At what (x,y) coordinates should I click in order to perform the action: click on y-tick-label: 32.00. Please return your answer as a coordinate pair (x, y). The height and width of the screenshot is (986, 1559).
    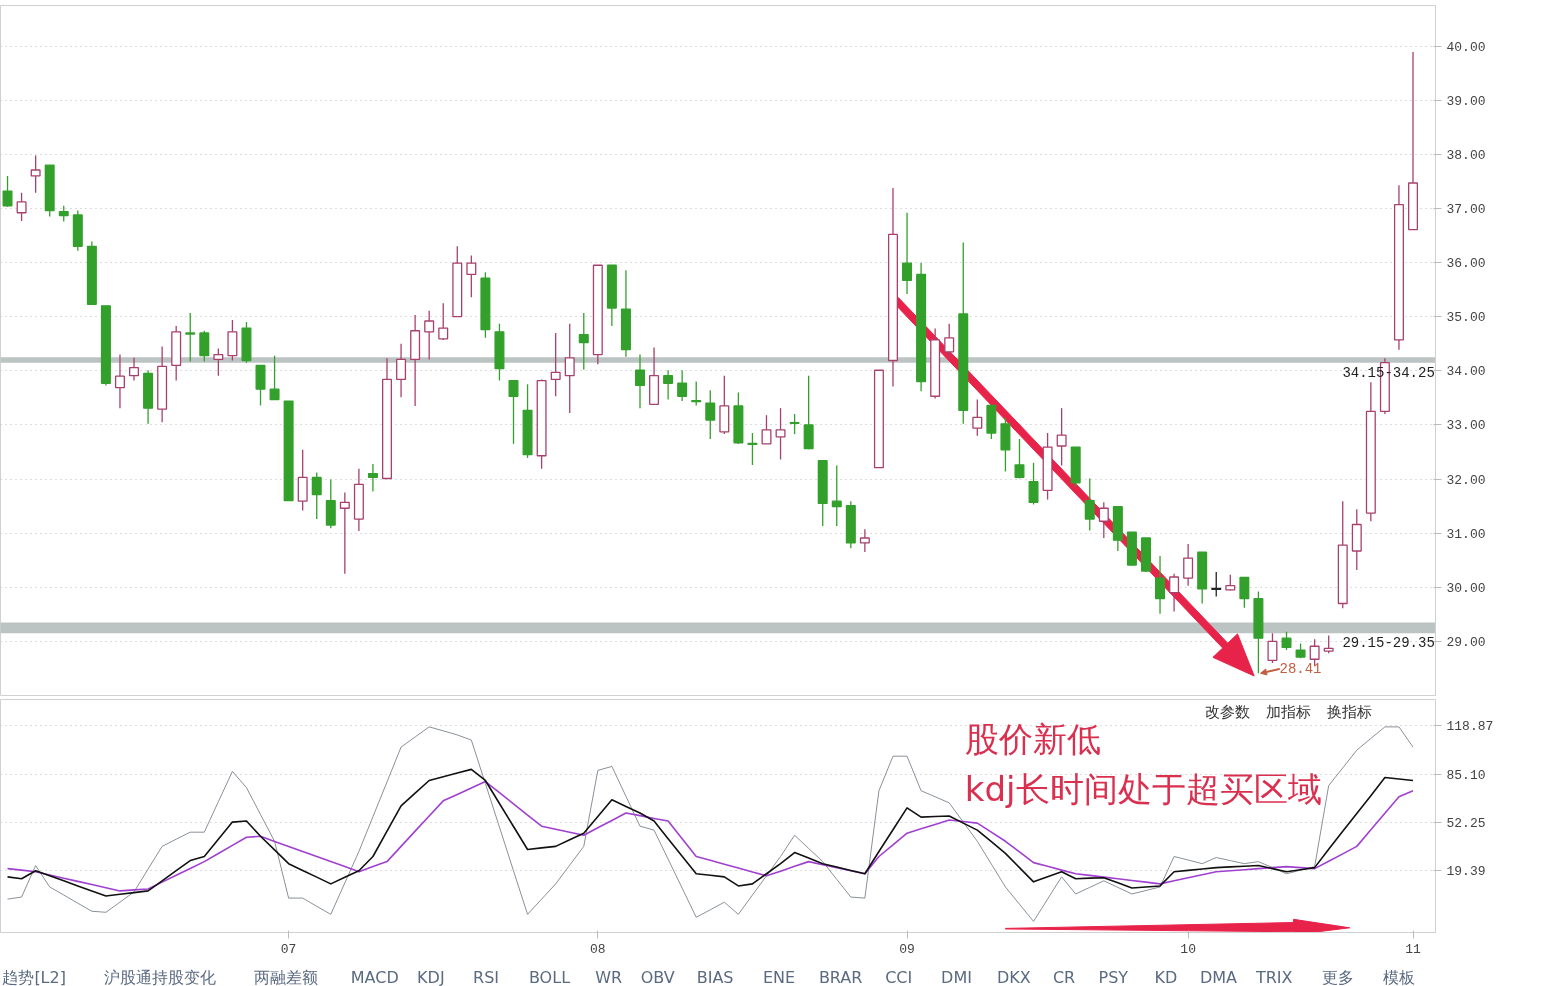
    Looking at the image, I should click on (1466, 480).